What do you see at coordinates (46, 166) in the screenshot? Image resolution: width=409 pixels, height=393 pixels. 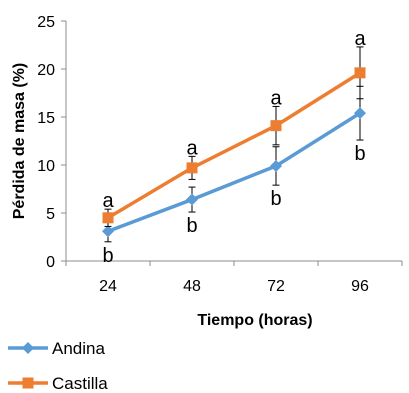 I see `y-tick-label: 10` at bounding box center [46, 166].